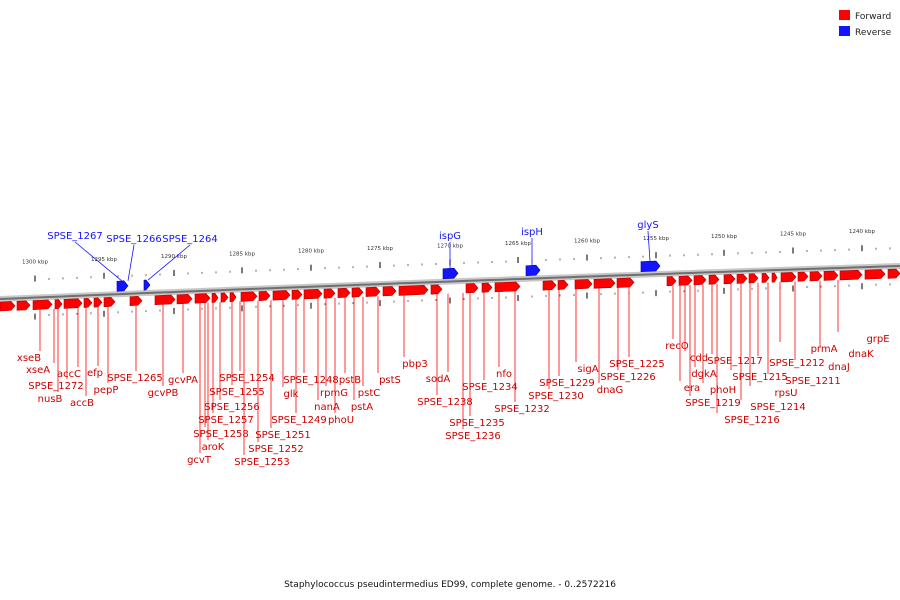 The height and width of the screenshot is (600, 900). I want to click on forward-gene-label: SPSE_1254, so click(247, 378).